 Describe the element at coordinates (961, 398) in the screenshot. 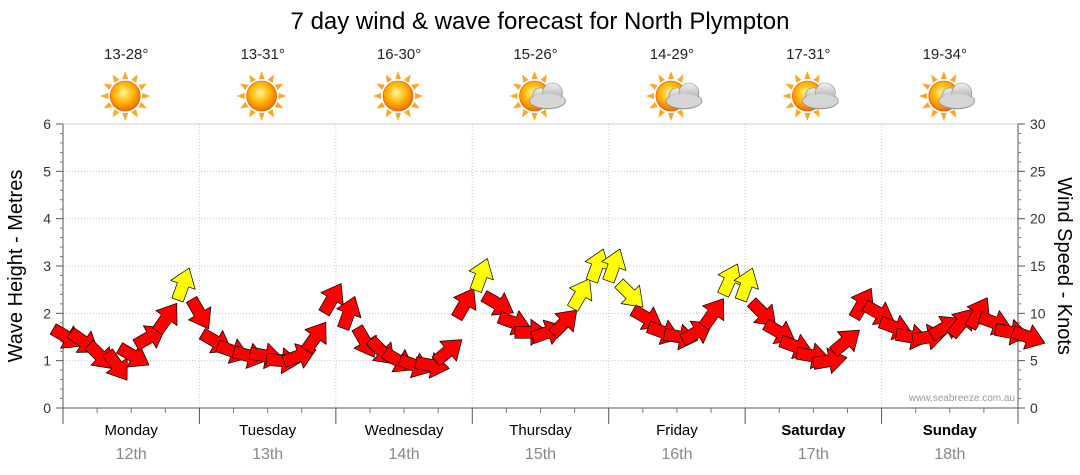

I see `watermark: www.seabreeze.com.au` at that location.